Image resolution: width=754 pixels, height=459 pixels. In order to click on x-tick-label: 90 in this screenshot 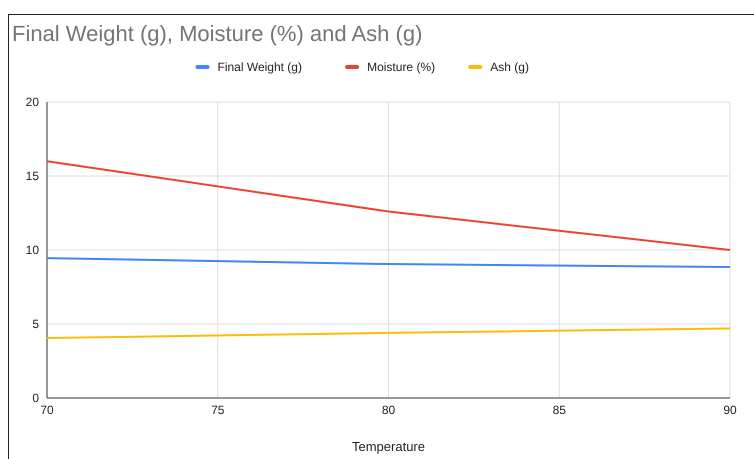, I will do `click(730, 410)`.